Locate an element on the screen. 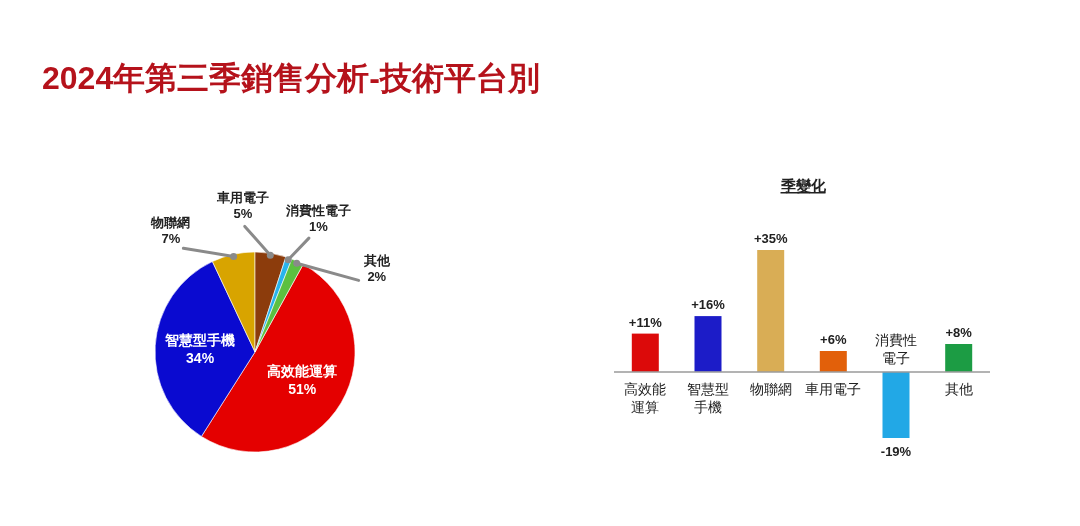  value-label: +16% is located at coordinates (708, 305).